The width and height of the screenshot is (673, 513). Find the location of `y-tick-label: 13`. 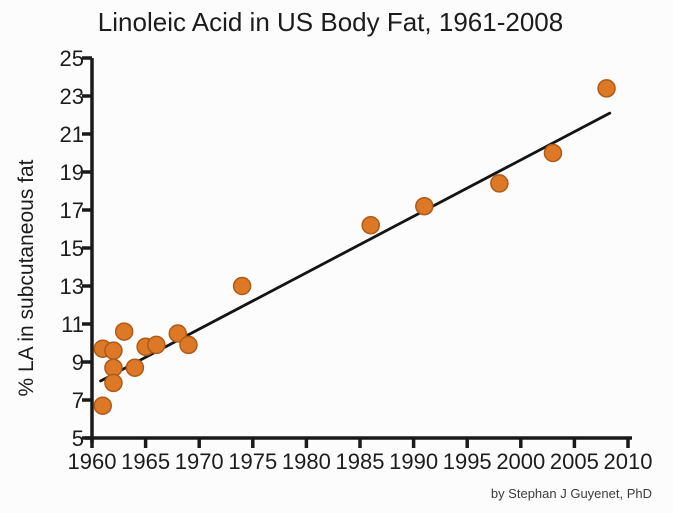

y-tick-label: 13 is located at coordinates (72, 286).